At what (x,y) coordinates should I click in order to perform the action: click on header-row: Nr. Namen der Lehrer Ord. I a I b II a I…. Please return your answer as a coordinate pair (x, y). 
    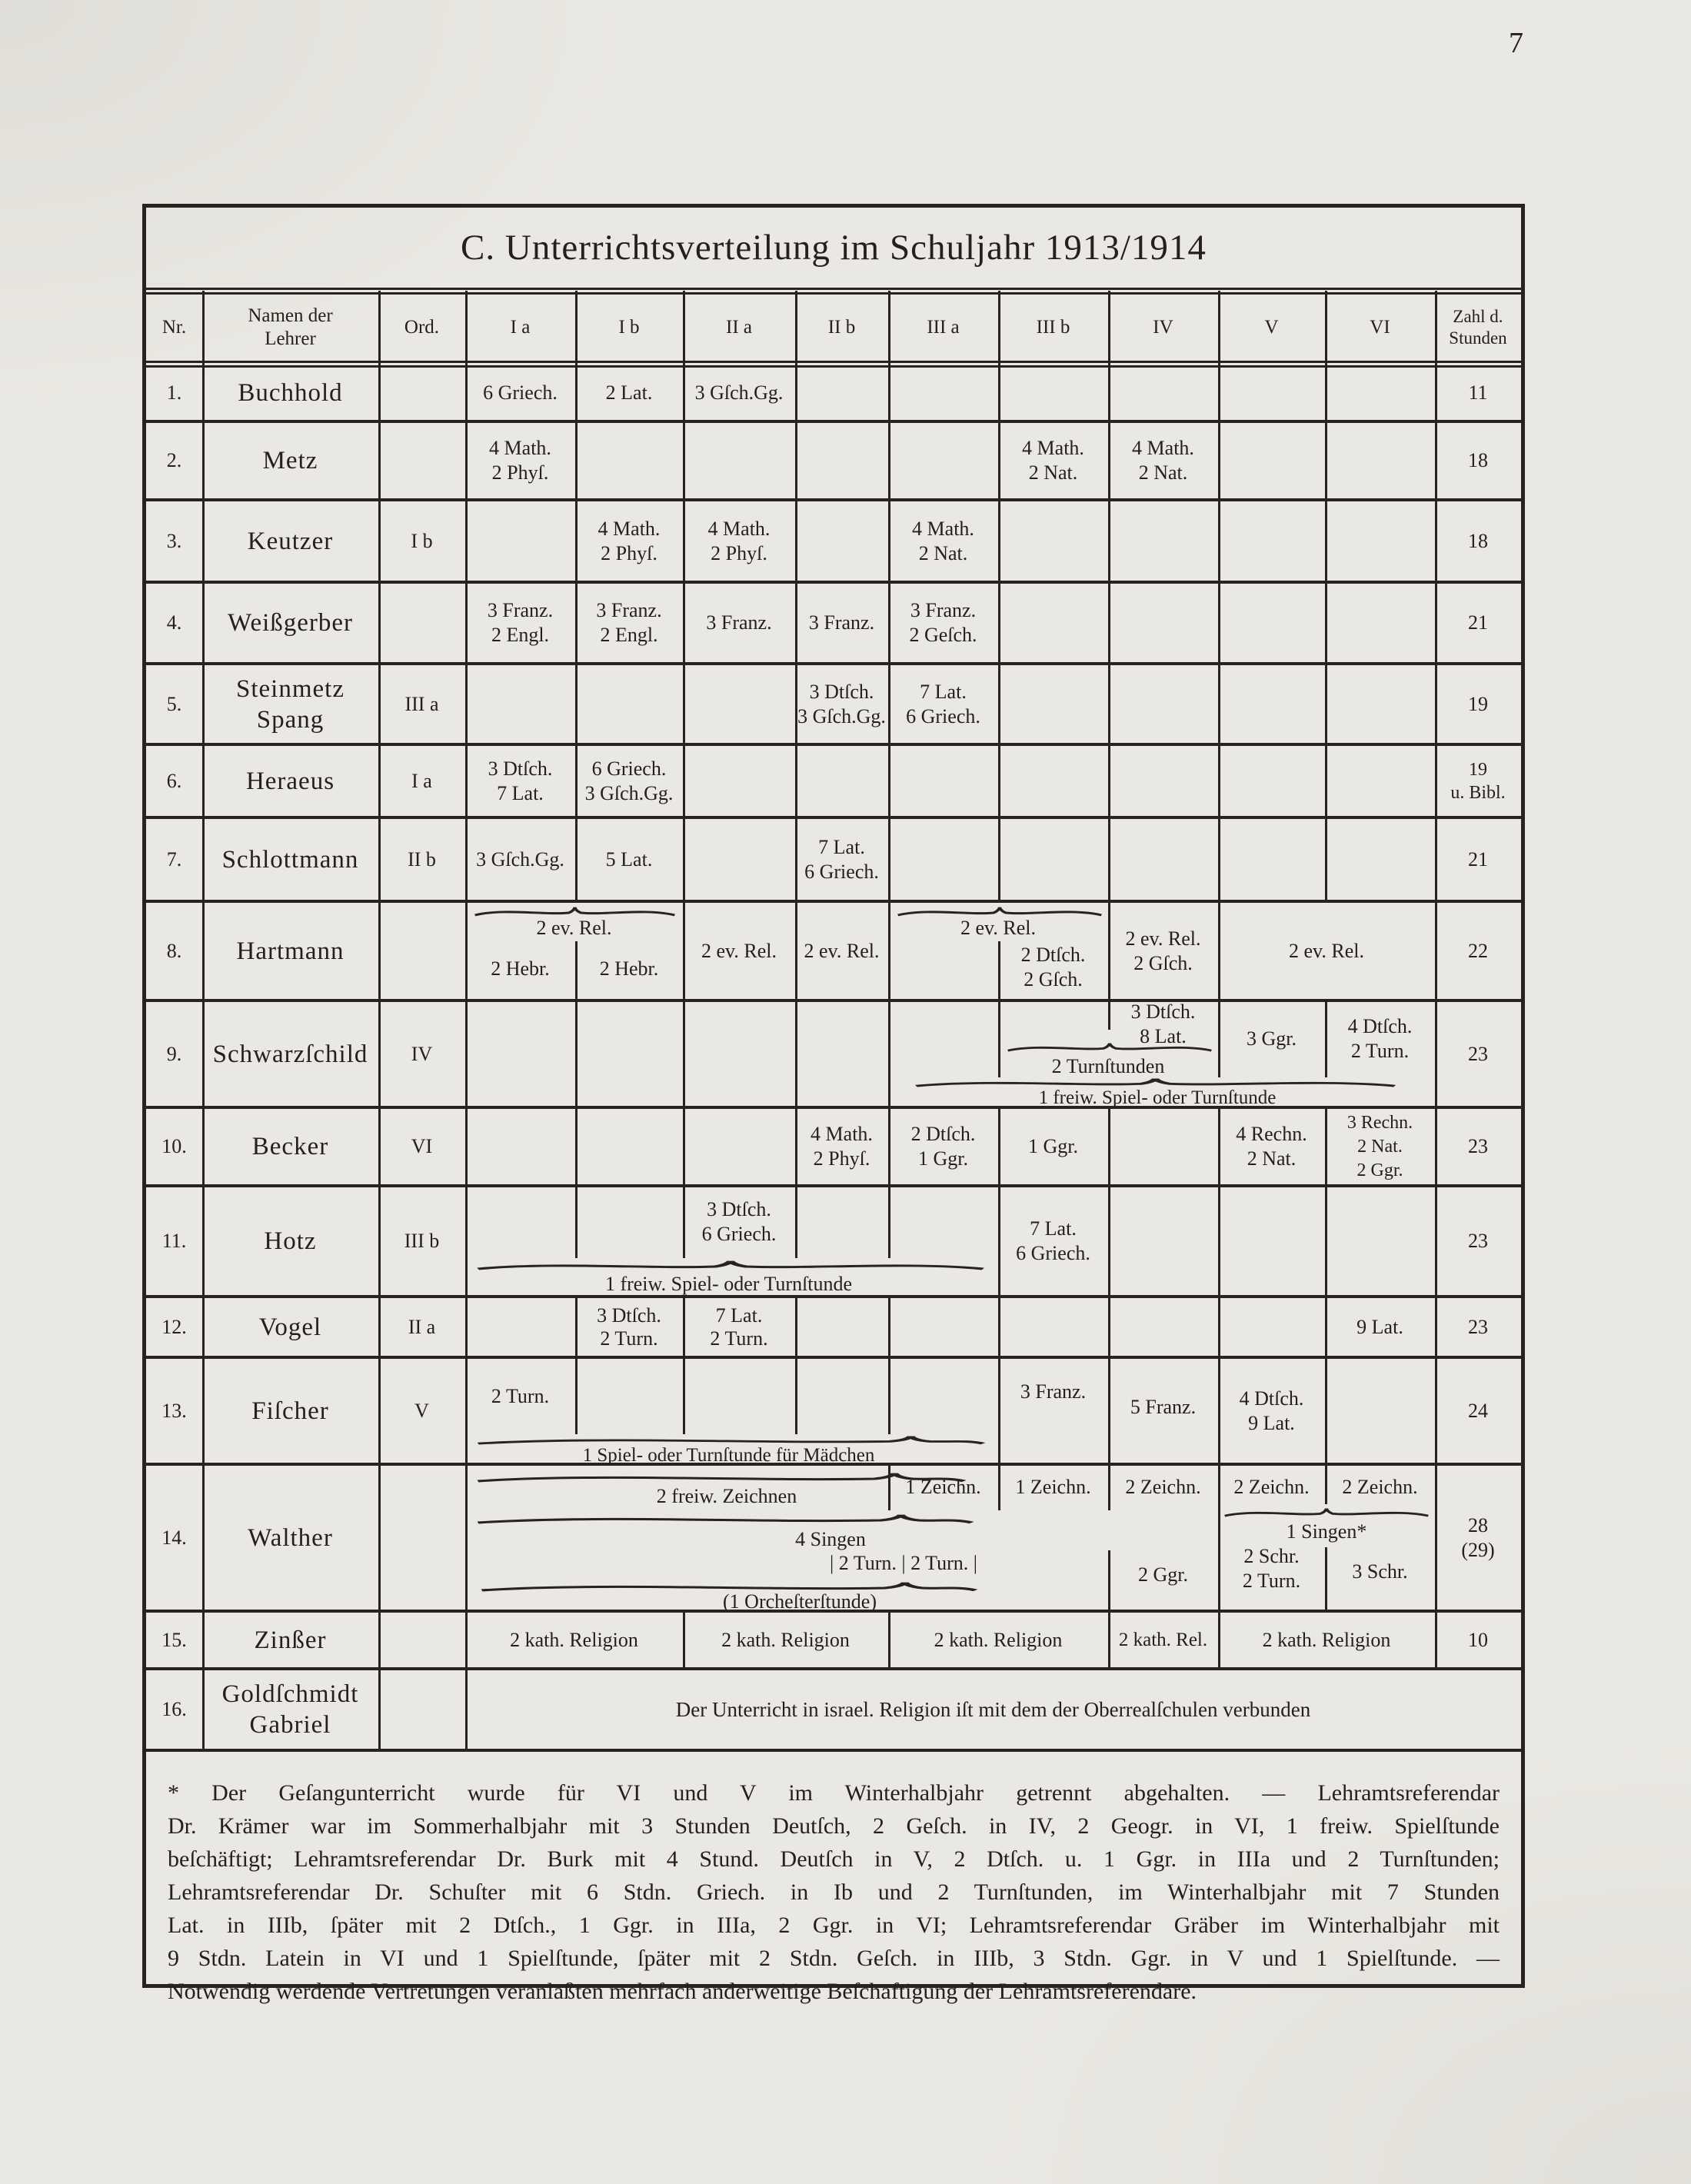
    Looking at the image, I should click on (833, 327).